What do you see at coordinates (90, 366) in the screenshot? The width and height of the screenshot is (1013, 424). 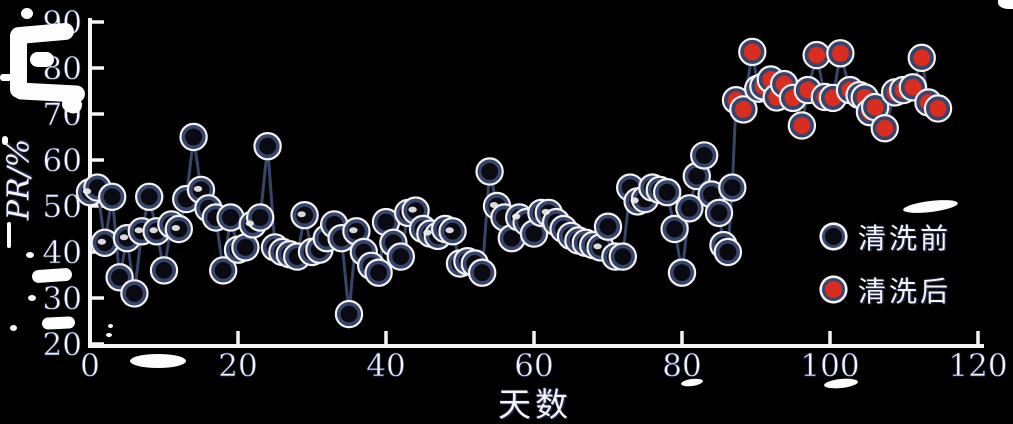 I see `x-tick-label: 0` at bounding box center [90, 366].